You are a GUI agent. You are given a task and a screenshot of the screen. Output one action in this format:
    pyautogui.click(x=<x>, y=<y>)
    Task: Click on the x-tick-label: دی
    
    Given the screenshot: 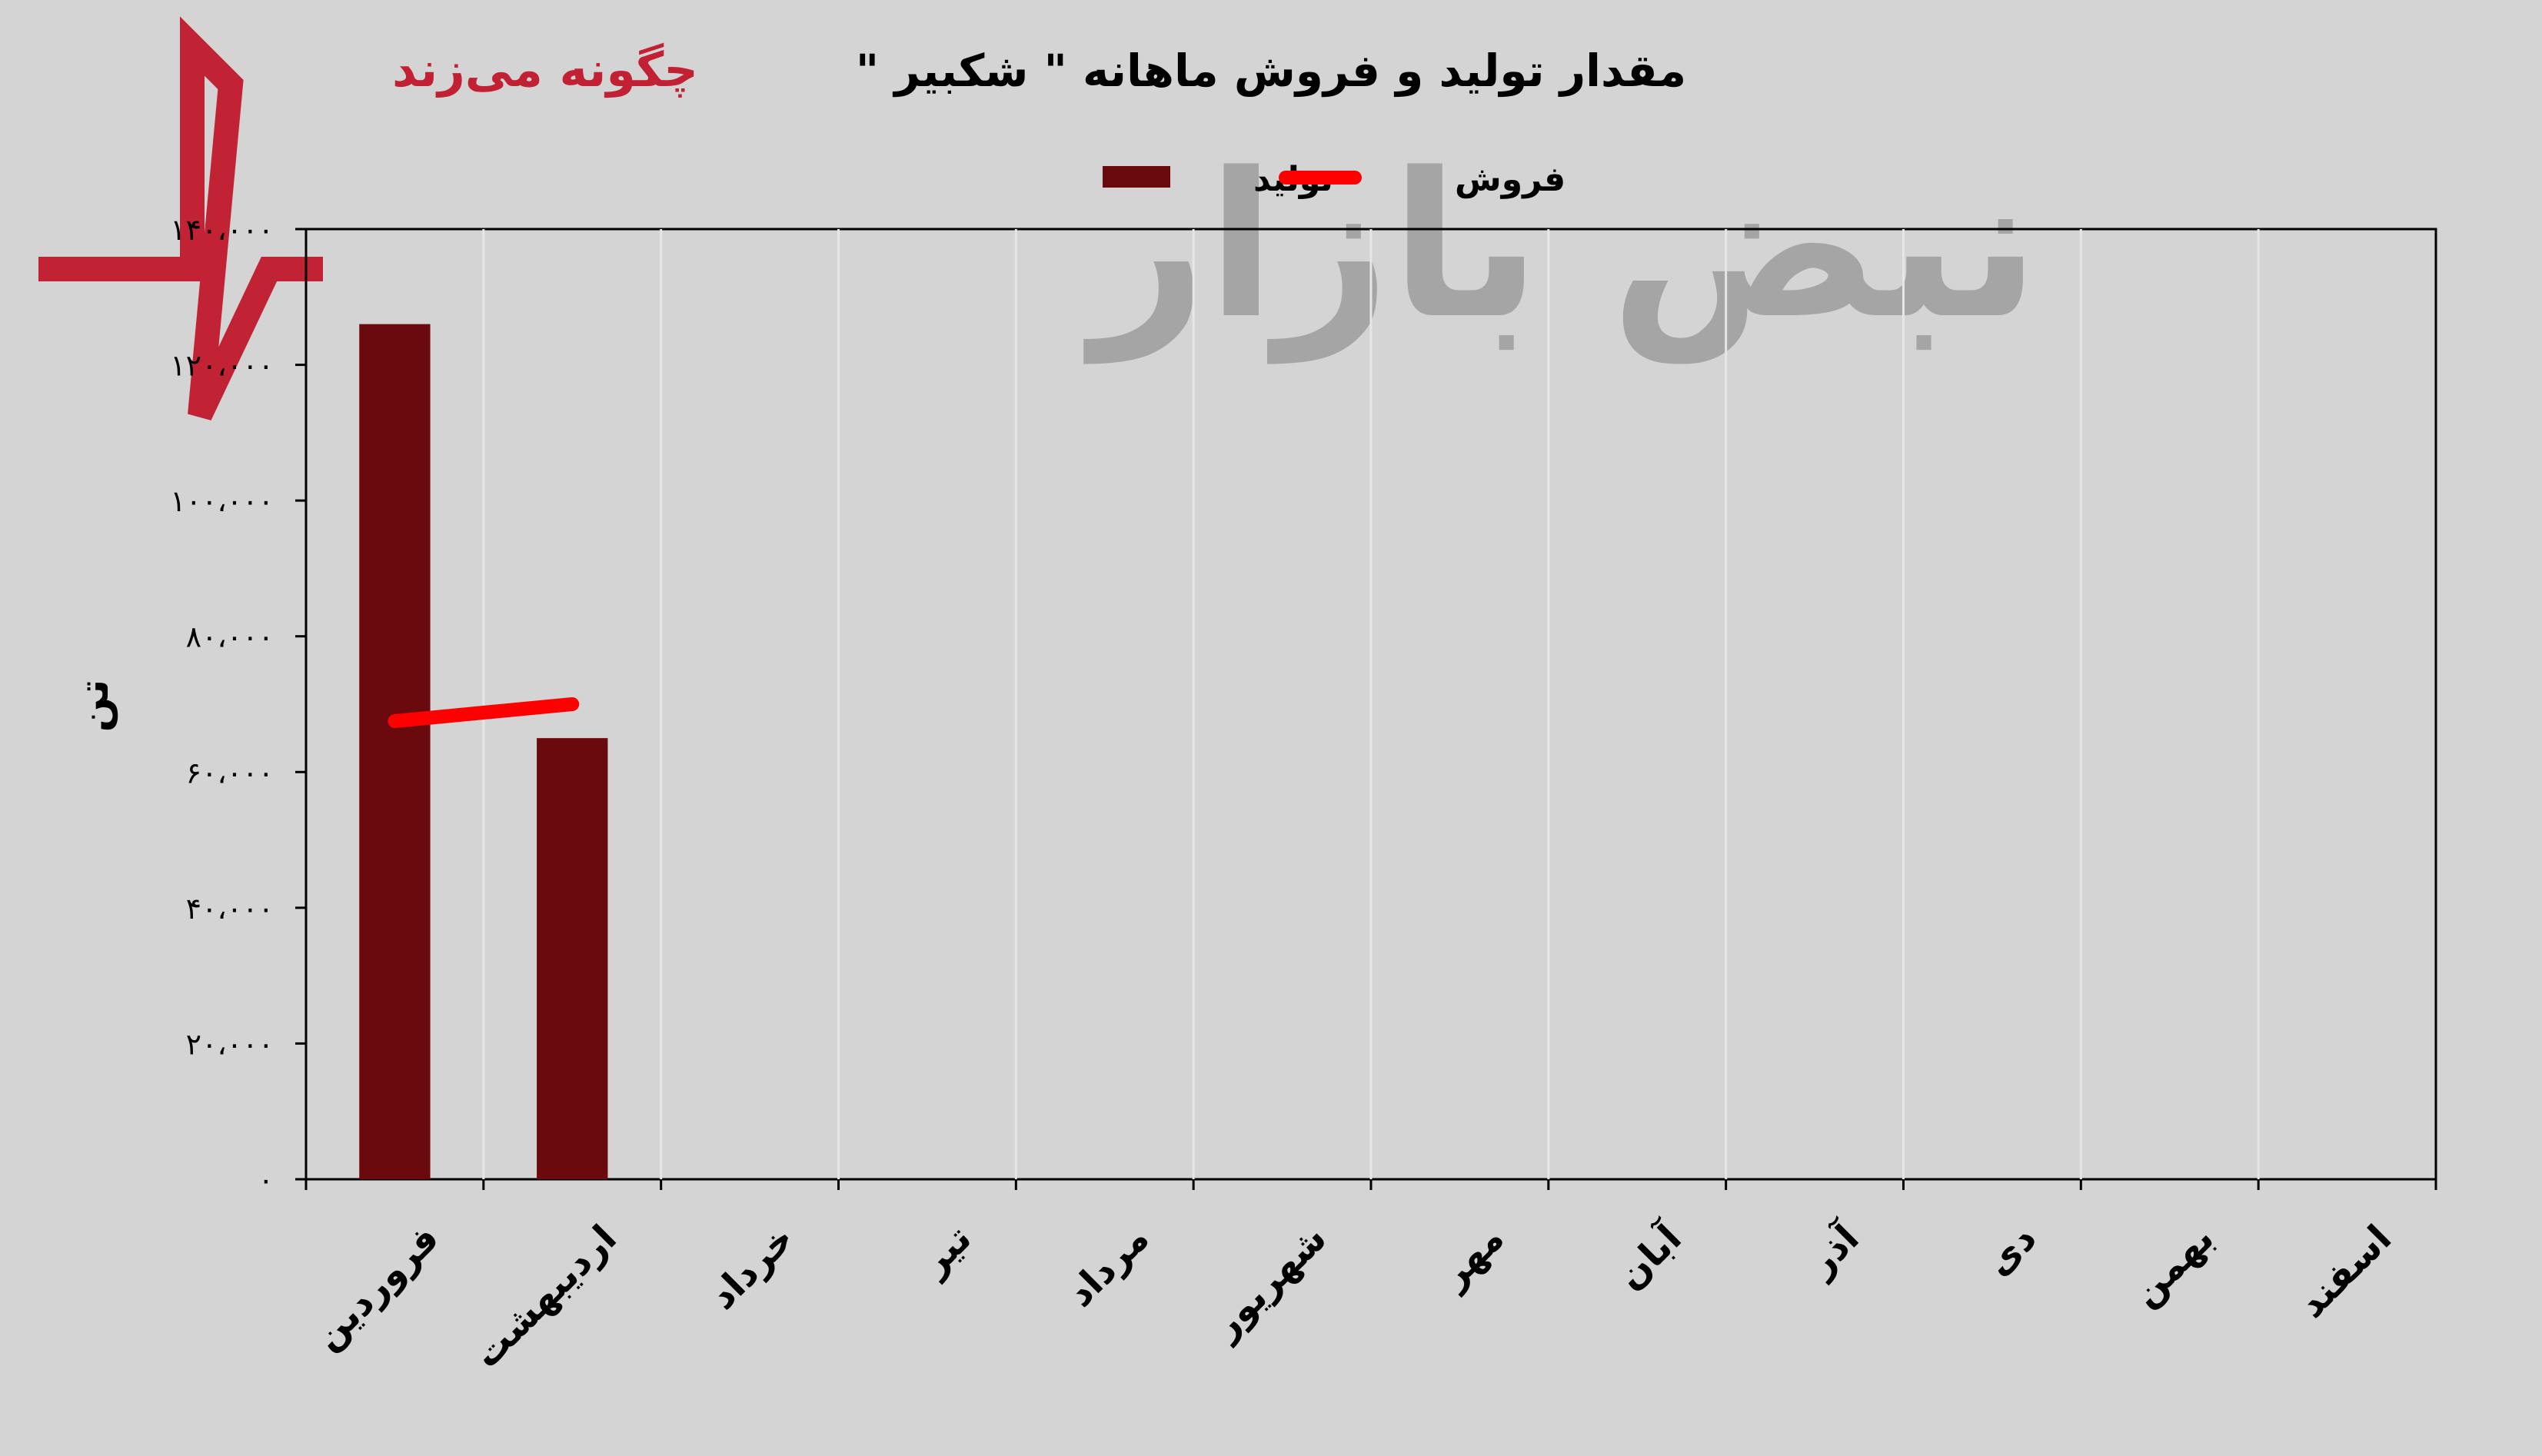 What is the action you would take?
    pyautogui.click(x=2011, y=1251)
    